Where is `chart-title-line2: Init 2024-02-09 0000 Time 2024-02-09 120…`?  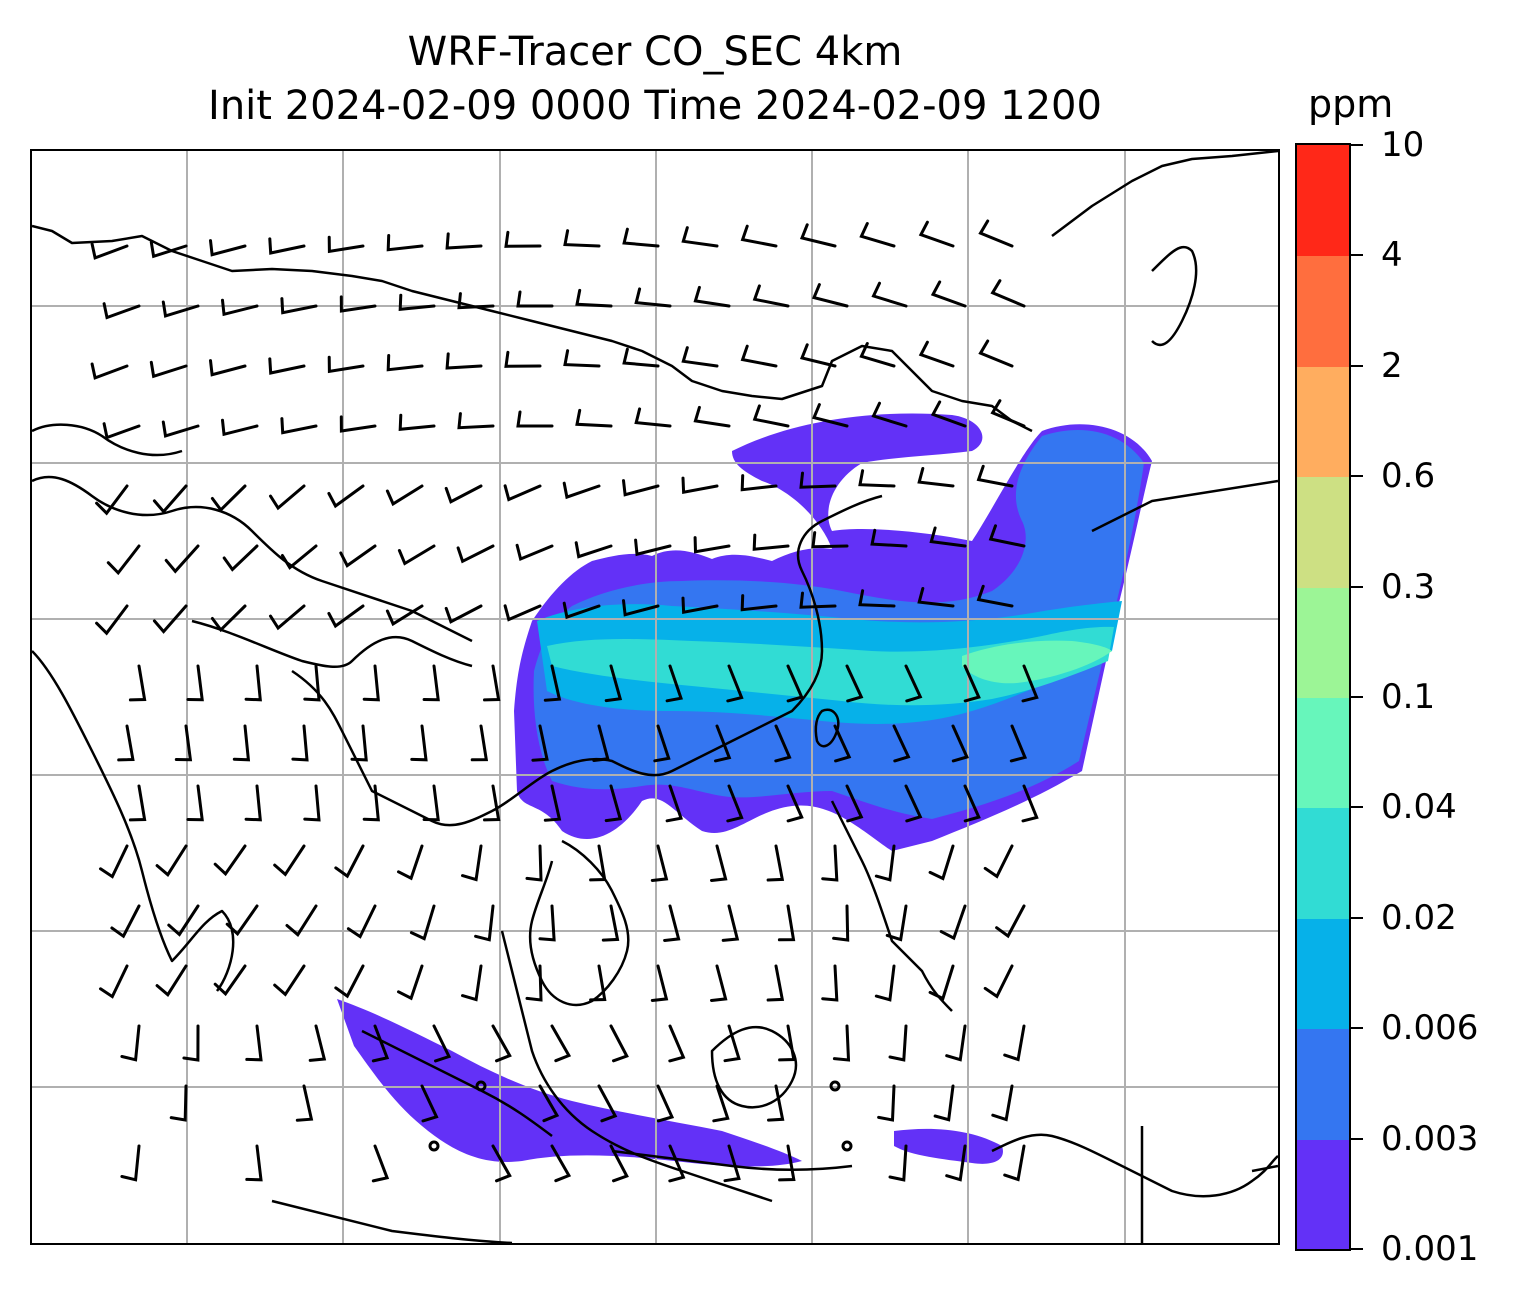
chart-title-line2: Init 2024-02-09 0000 Time 2024-02-09 120… is located at coordinates (655, 106).